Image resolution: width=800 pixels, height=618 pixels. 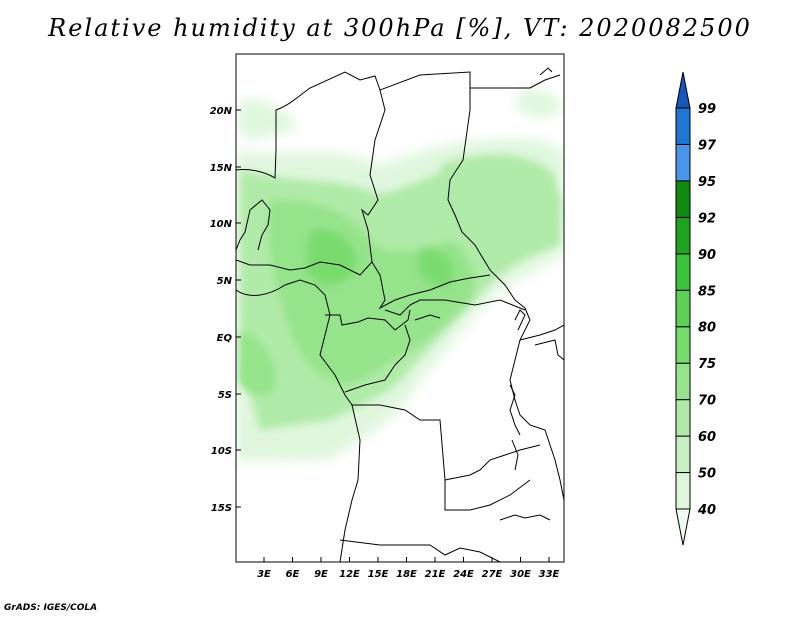 I want to click on colorbar-level-label: 97, so click(x=707, y=145).